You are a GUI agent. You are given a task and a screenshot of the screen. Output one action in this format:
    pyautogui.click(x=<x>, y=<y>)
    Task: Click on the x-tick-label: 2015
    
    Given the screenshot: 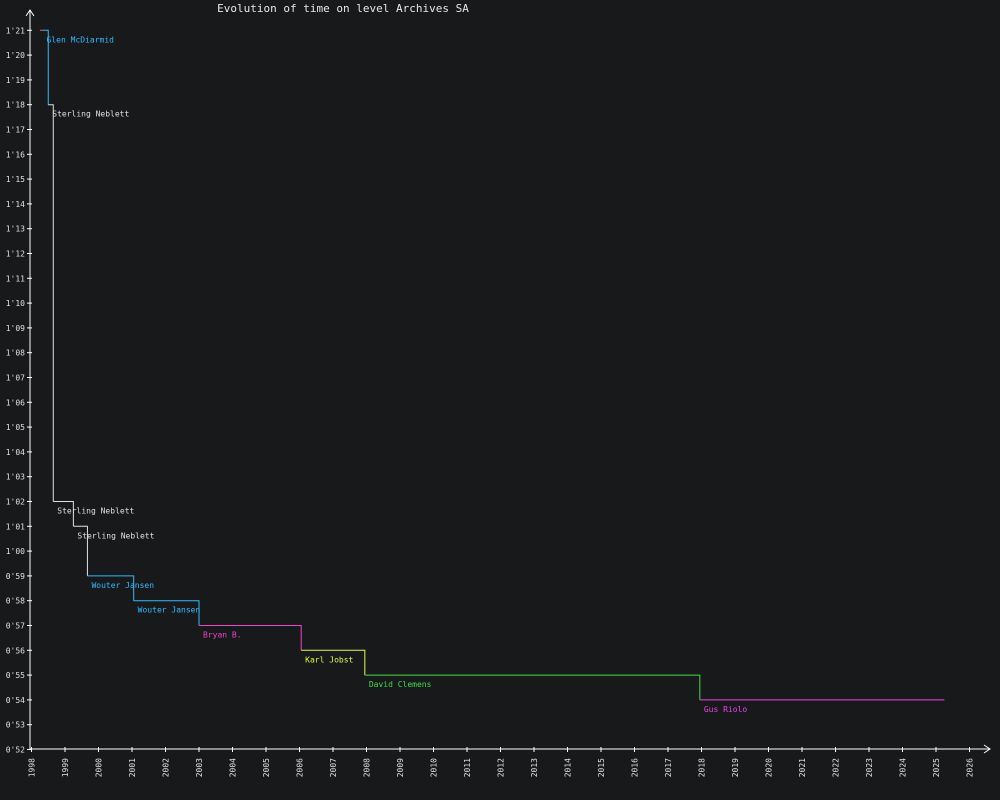 What is the action you would take?
    pyautogui.click(x=601, y=767)
    